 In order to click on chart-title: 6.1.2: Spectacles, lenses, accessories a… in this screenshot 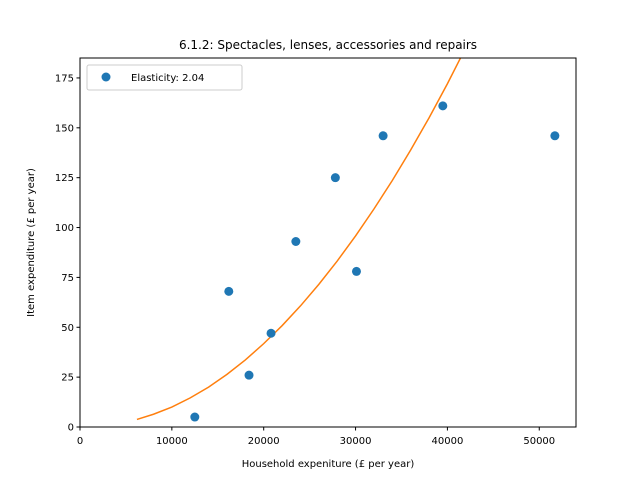, I will do `click(328, 45)`.